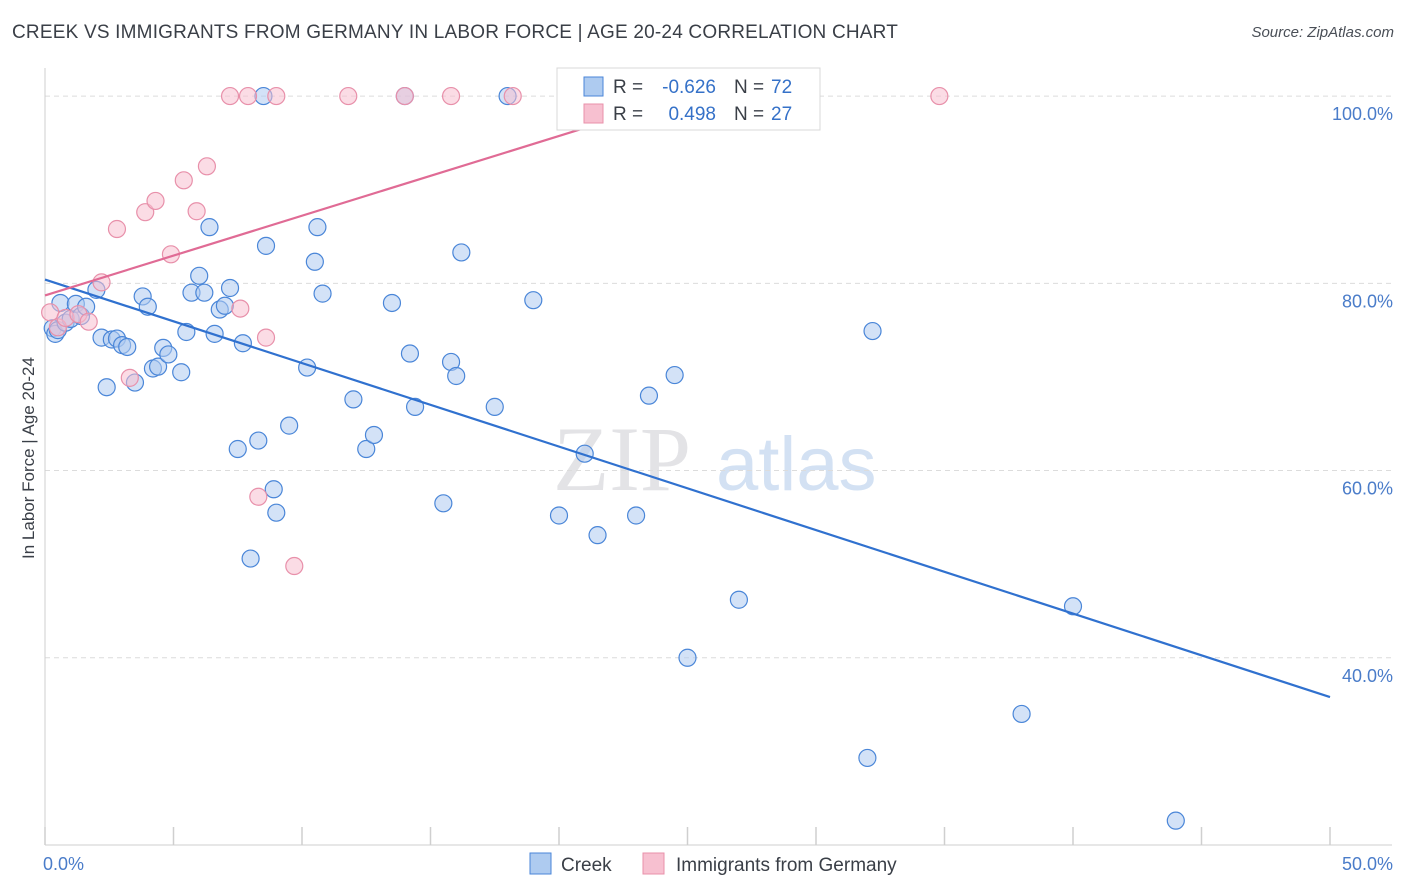  Describe the element at coordinates (749, 87) in the screenshot. I see `legend-n-label-creek: N =` at that location.